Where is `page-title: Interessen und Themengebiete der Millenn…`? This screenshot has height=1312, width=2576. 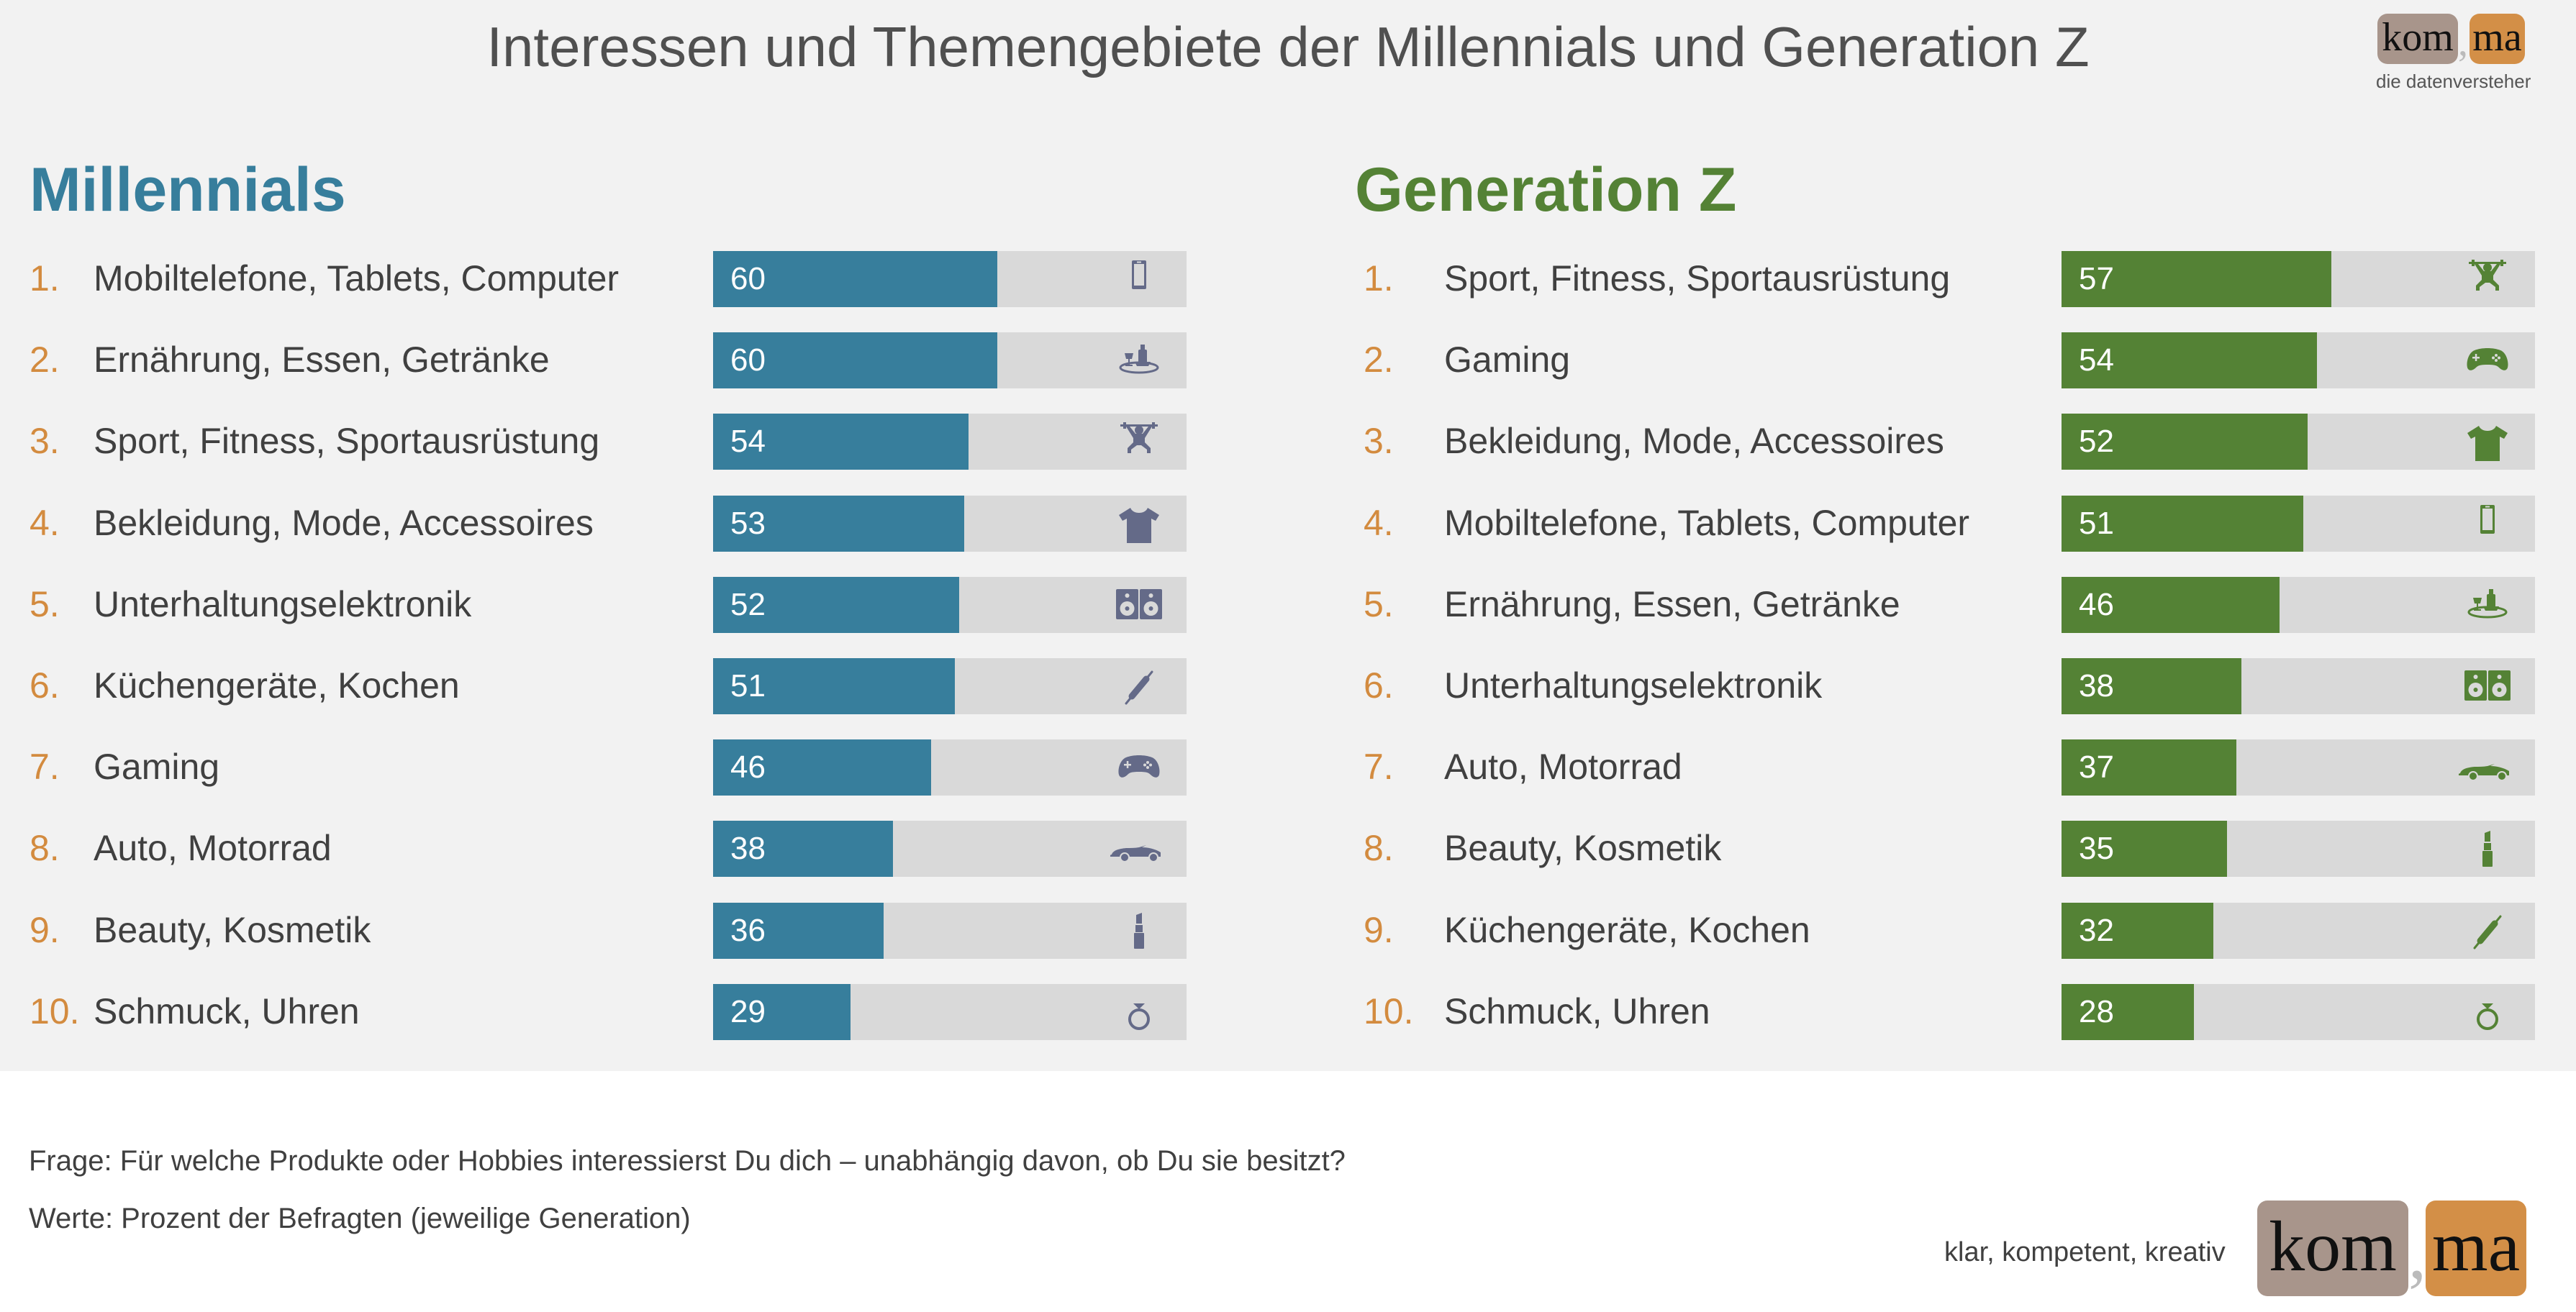
page-title: Interessen und Themengebiete der Millenn… is located at coordinates (1288, 46).